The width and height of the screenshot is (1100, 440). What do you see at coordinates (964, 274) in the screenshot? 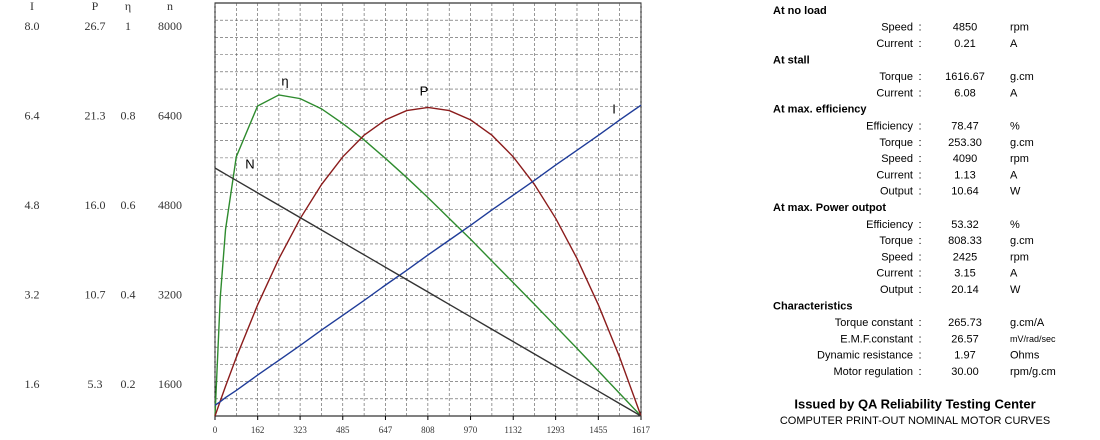
I see `spec-value: 3.15` at bounding box center [964, 274].